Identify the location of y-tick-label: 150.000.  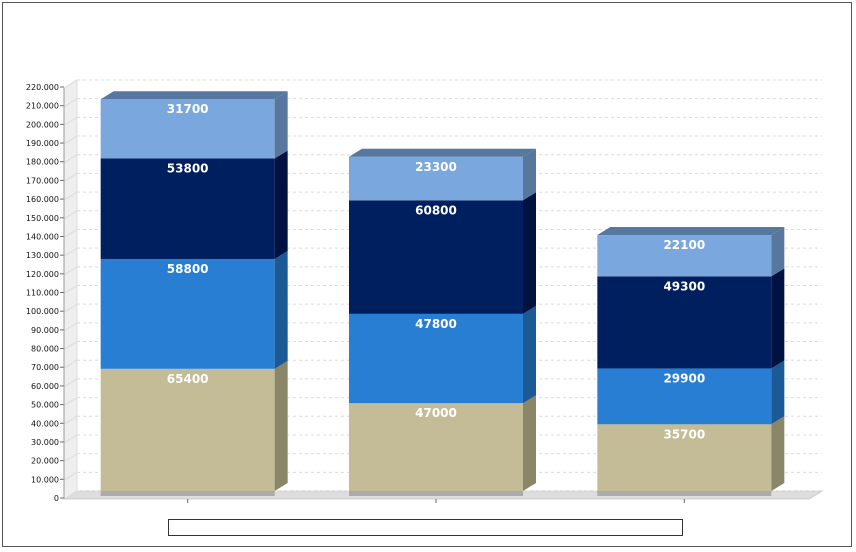
(42, 218).